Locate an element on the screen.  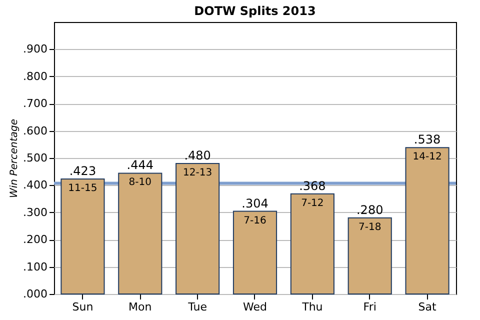
x-tick-label: Thu is located at coordinates (312, 307).